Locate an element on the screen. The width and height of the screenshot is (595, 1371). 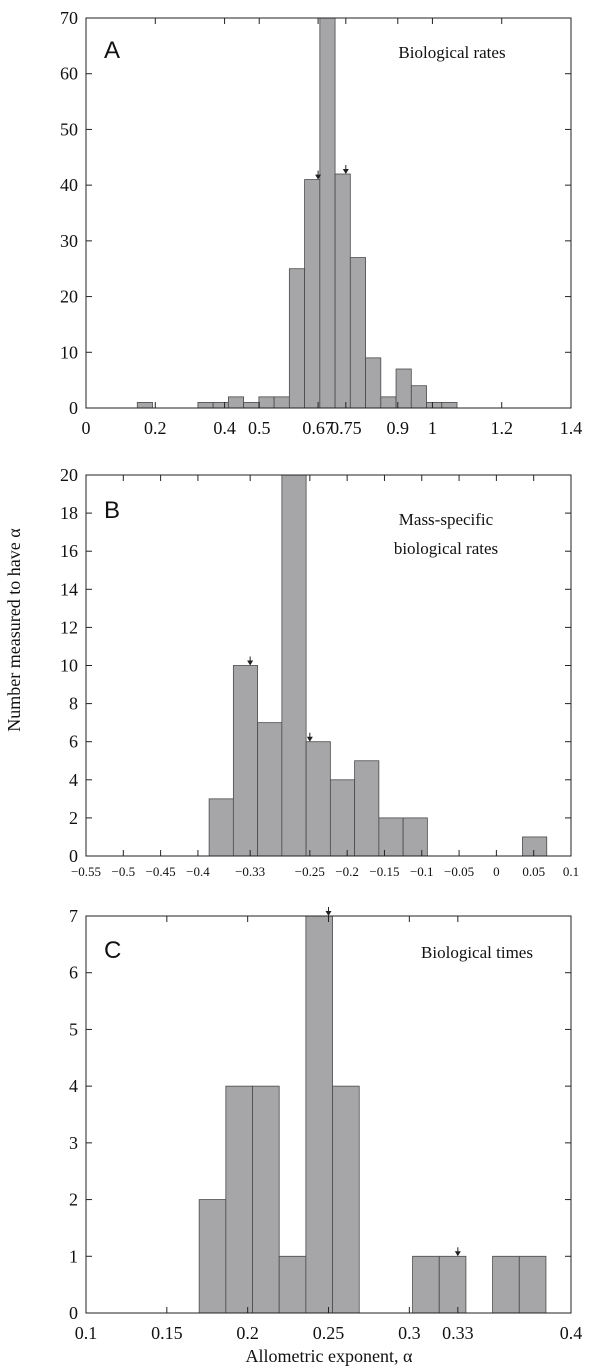
x-tick-label: −0.55 is located at coordinates (86, 871).